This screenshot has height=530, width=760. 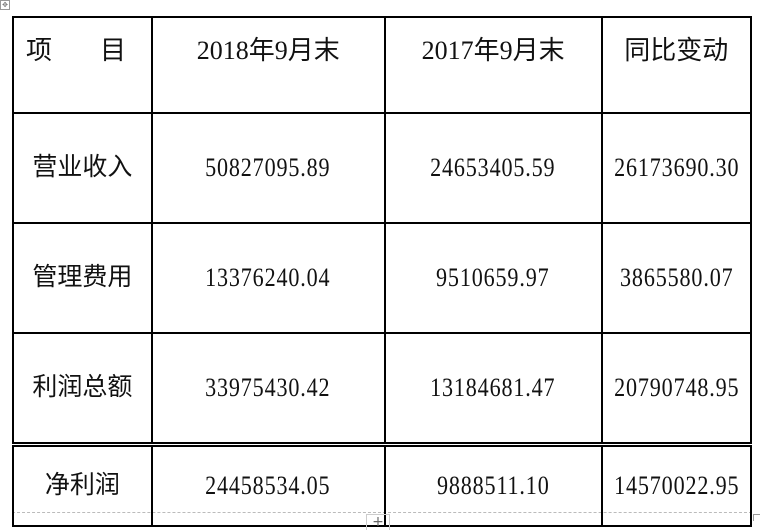 What do you see at coordinates (39, 50) in the screenshot?
I see `header-item-part1: 项` at bounding box center [39, 50].